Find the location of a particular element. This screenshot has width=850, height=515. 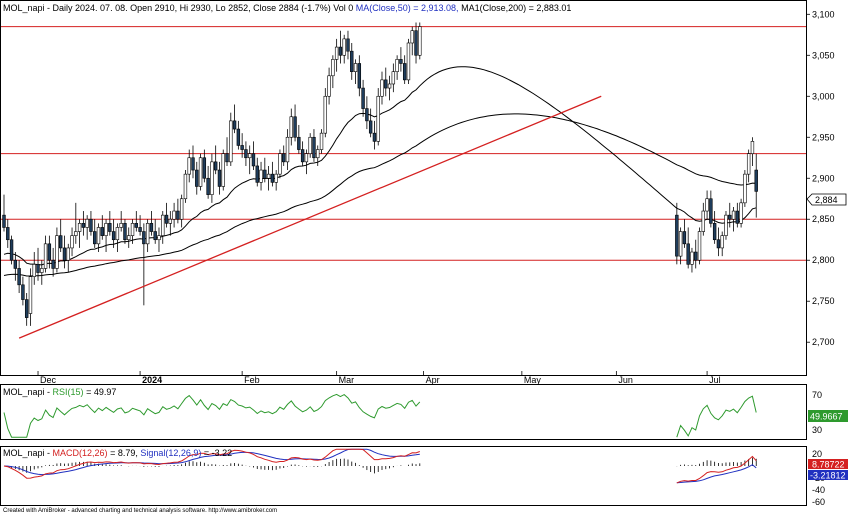

x-tick-label: Dec is located at coordinates (48, 380).